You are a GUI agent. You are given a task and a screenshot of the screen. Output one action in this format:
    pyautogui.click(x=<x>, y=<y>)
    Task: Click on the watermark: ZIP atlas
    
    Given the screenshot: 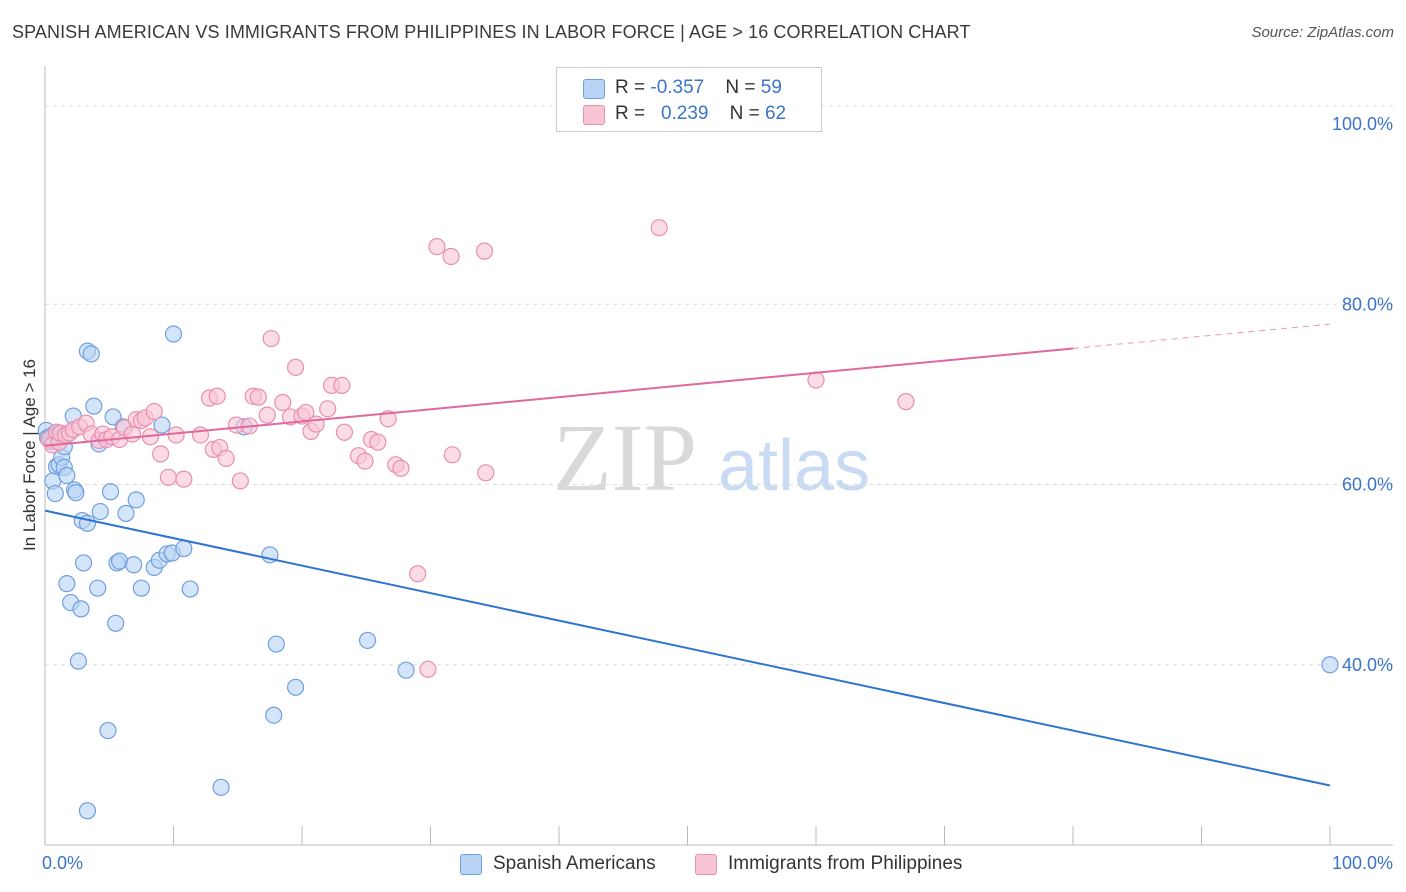 What is the action you would take?
    pyautogui.click(x=711, y=457)
    